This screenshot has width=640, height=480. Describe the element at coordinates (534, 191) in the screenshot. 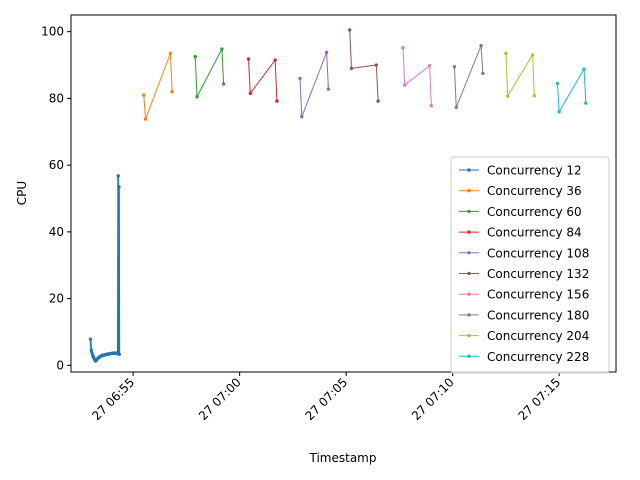

I see `legend-label: Concurrency 36` at that location.